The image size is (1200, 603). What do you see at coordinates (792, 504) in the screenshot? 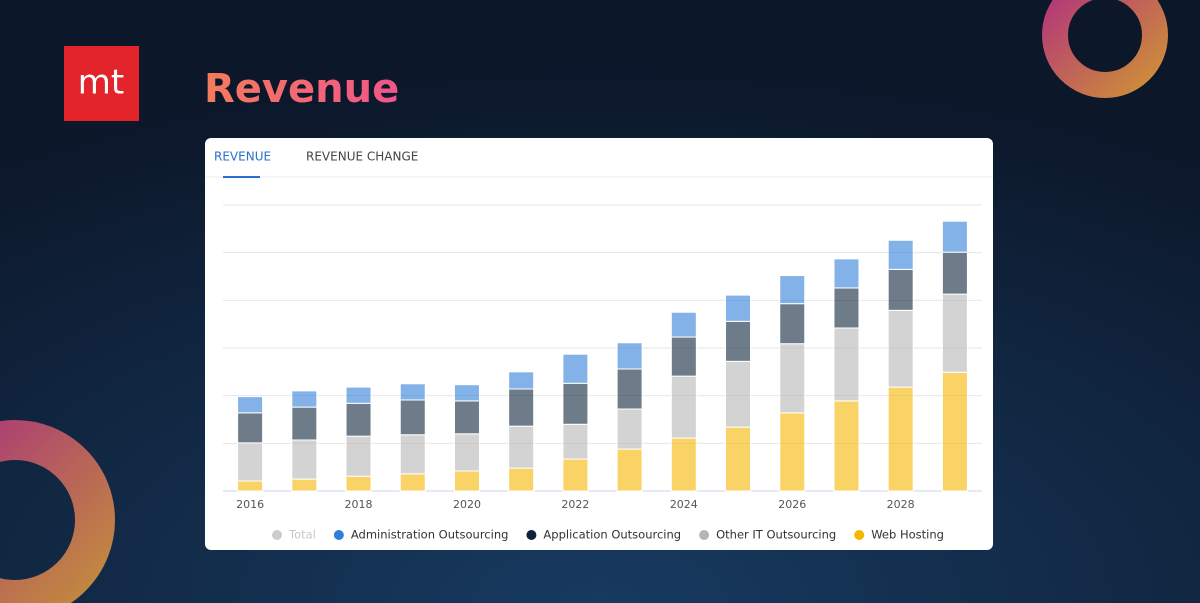
I see `x-tick-label: 2026` at bounding box center [792, 504].